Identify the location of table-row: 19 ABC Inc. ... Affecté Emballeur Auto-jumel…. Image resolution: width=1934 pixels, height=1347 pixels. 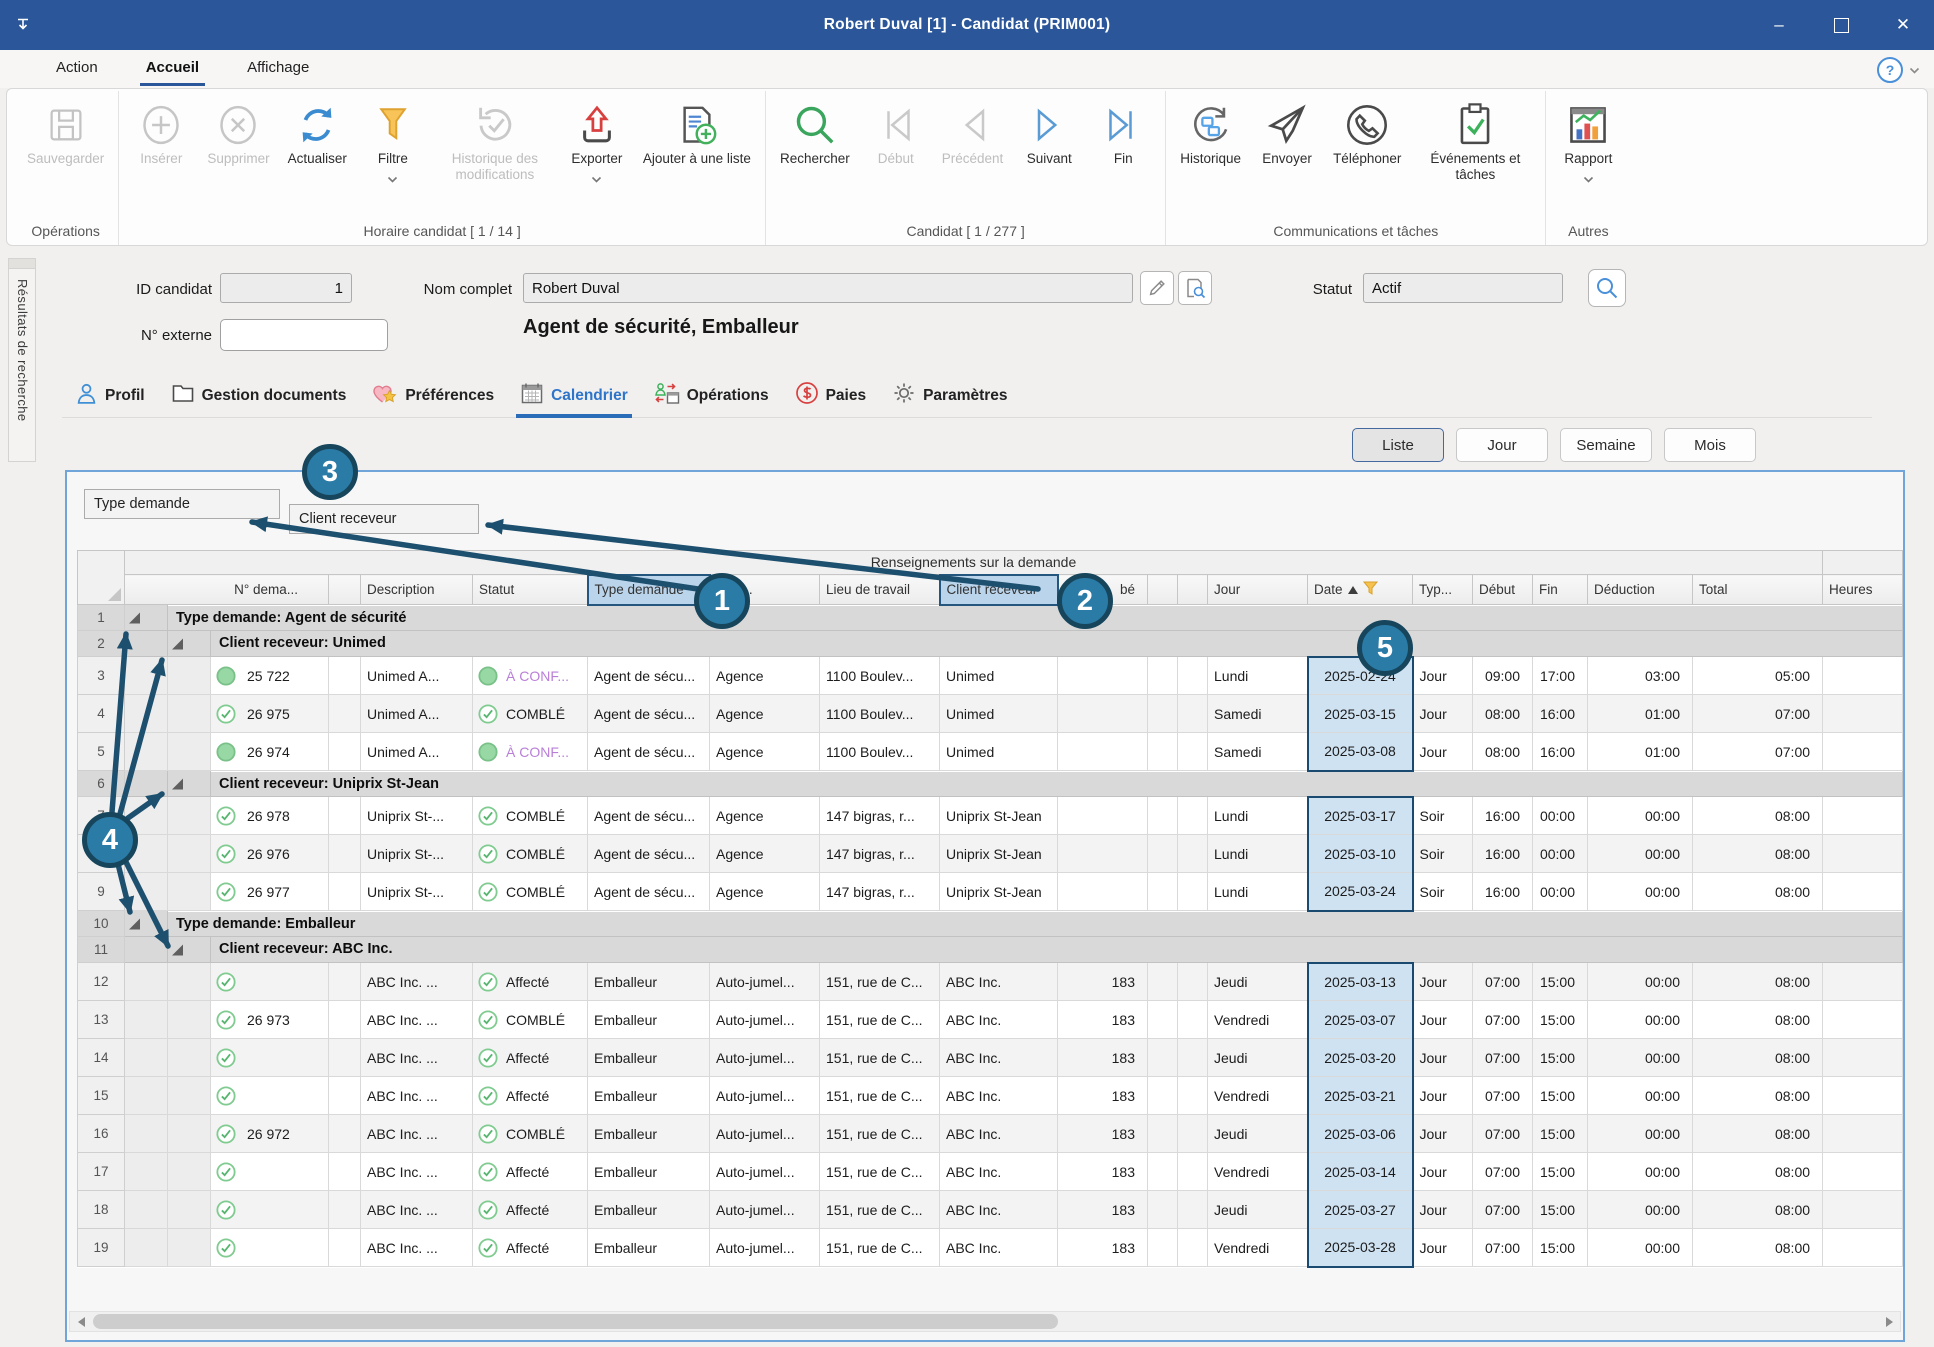
(990, 1248).